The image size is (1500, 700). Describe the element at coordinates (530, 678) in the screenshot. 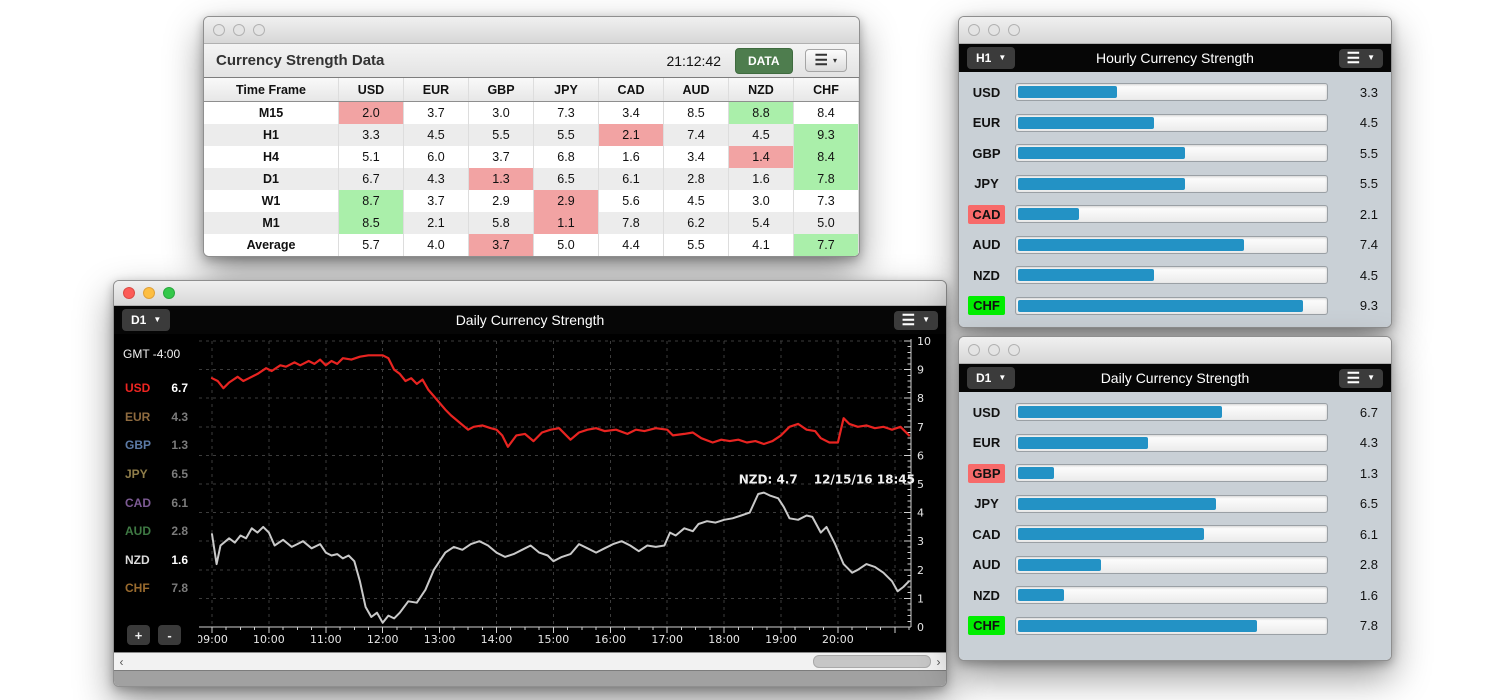

I see `window-bottom-edge` at that location.